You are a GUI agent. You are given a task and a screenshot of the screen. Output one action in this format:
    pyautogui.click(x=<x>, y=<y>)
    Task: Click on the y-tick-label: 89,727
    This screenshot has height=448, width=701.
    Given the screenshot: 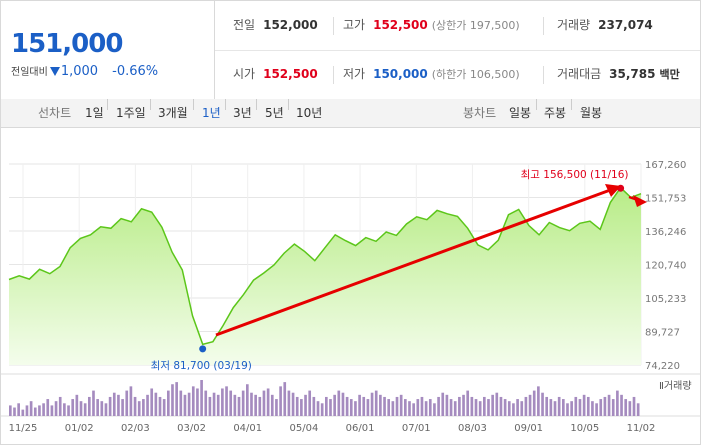 What is the action you would take?
    pyautogui.click(x=662, y=333)
    